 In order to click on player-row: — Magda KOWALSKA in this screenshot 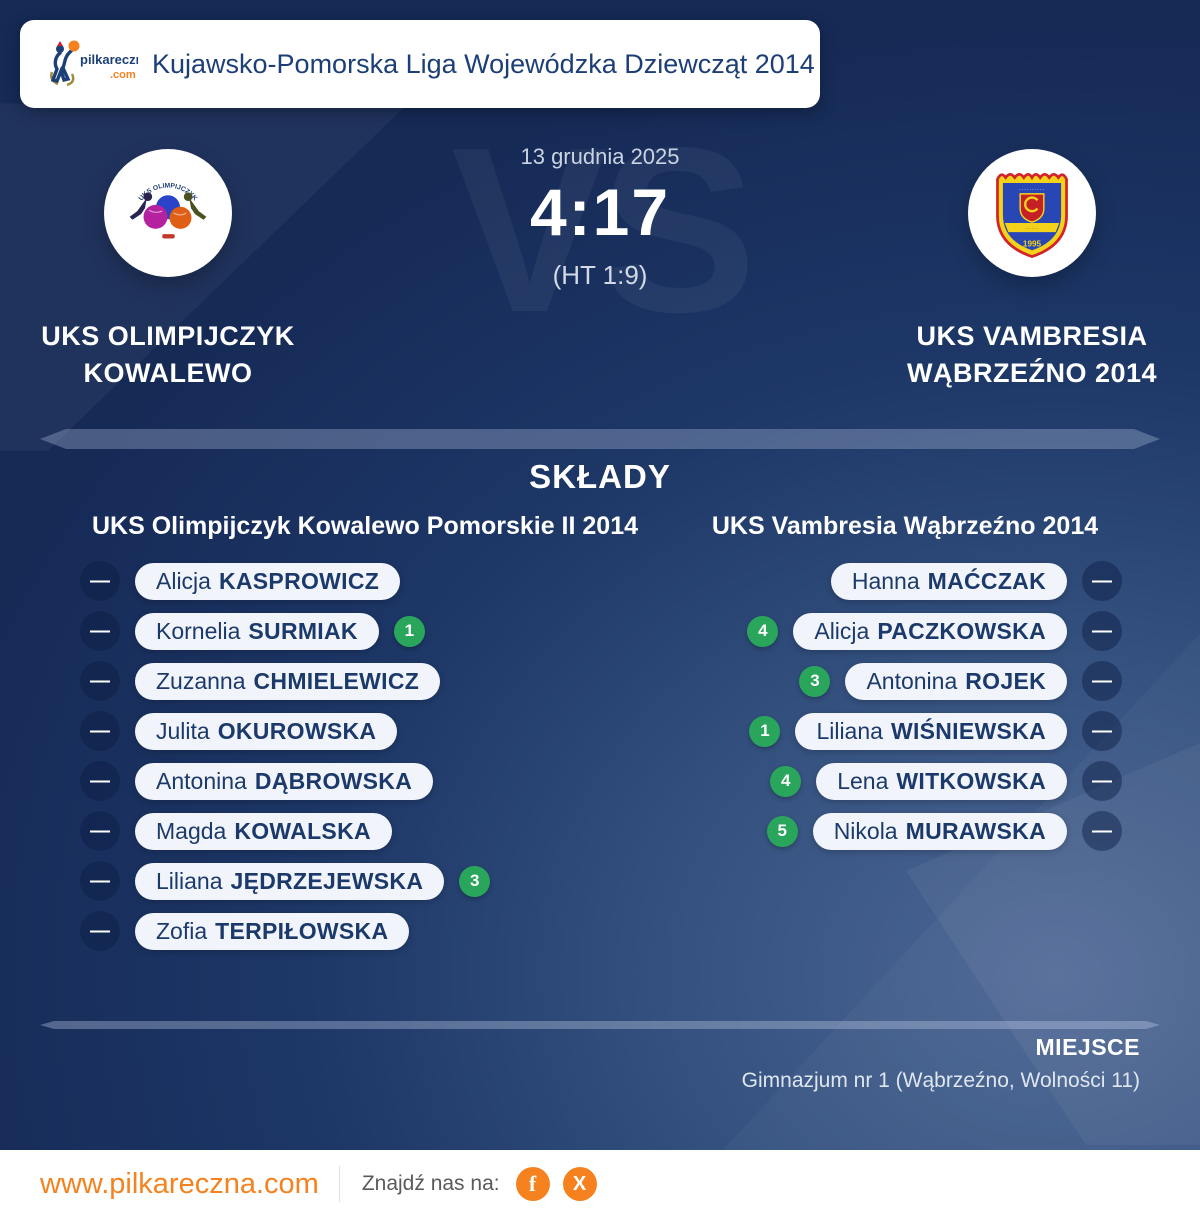, I will do `click(285, 831)`.